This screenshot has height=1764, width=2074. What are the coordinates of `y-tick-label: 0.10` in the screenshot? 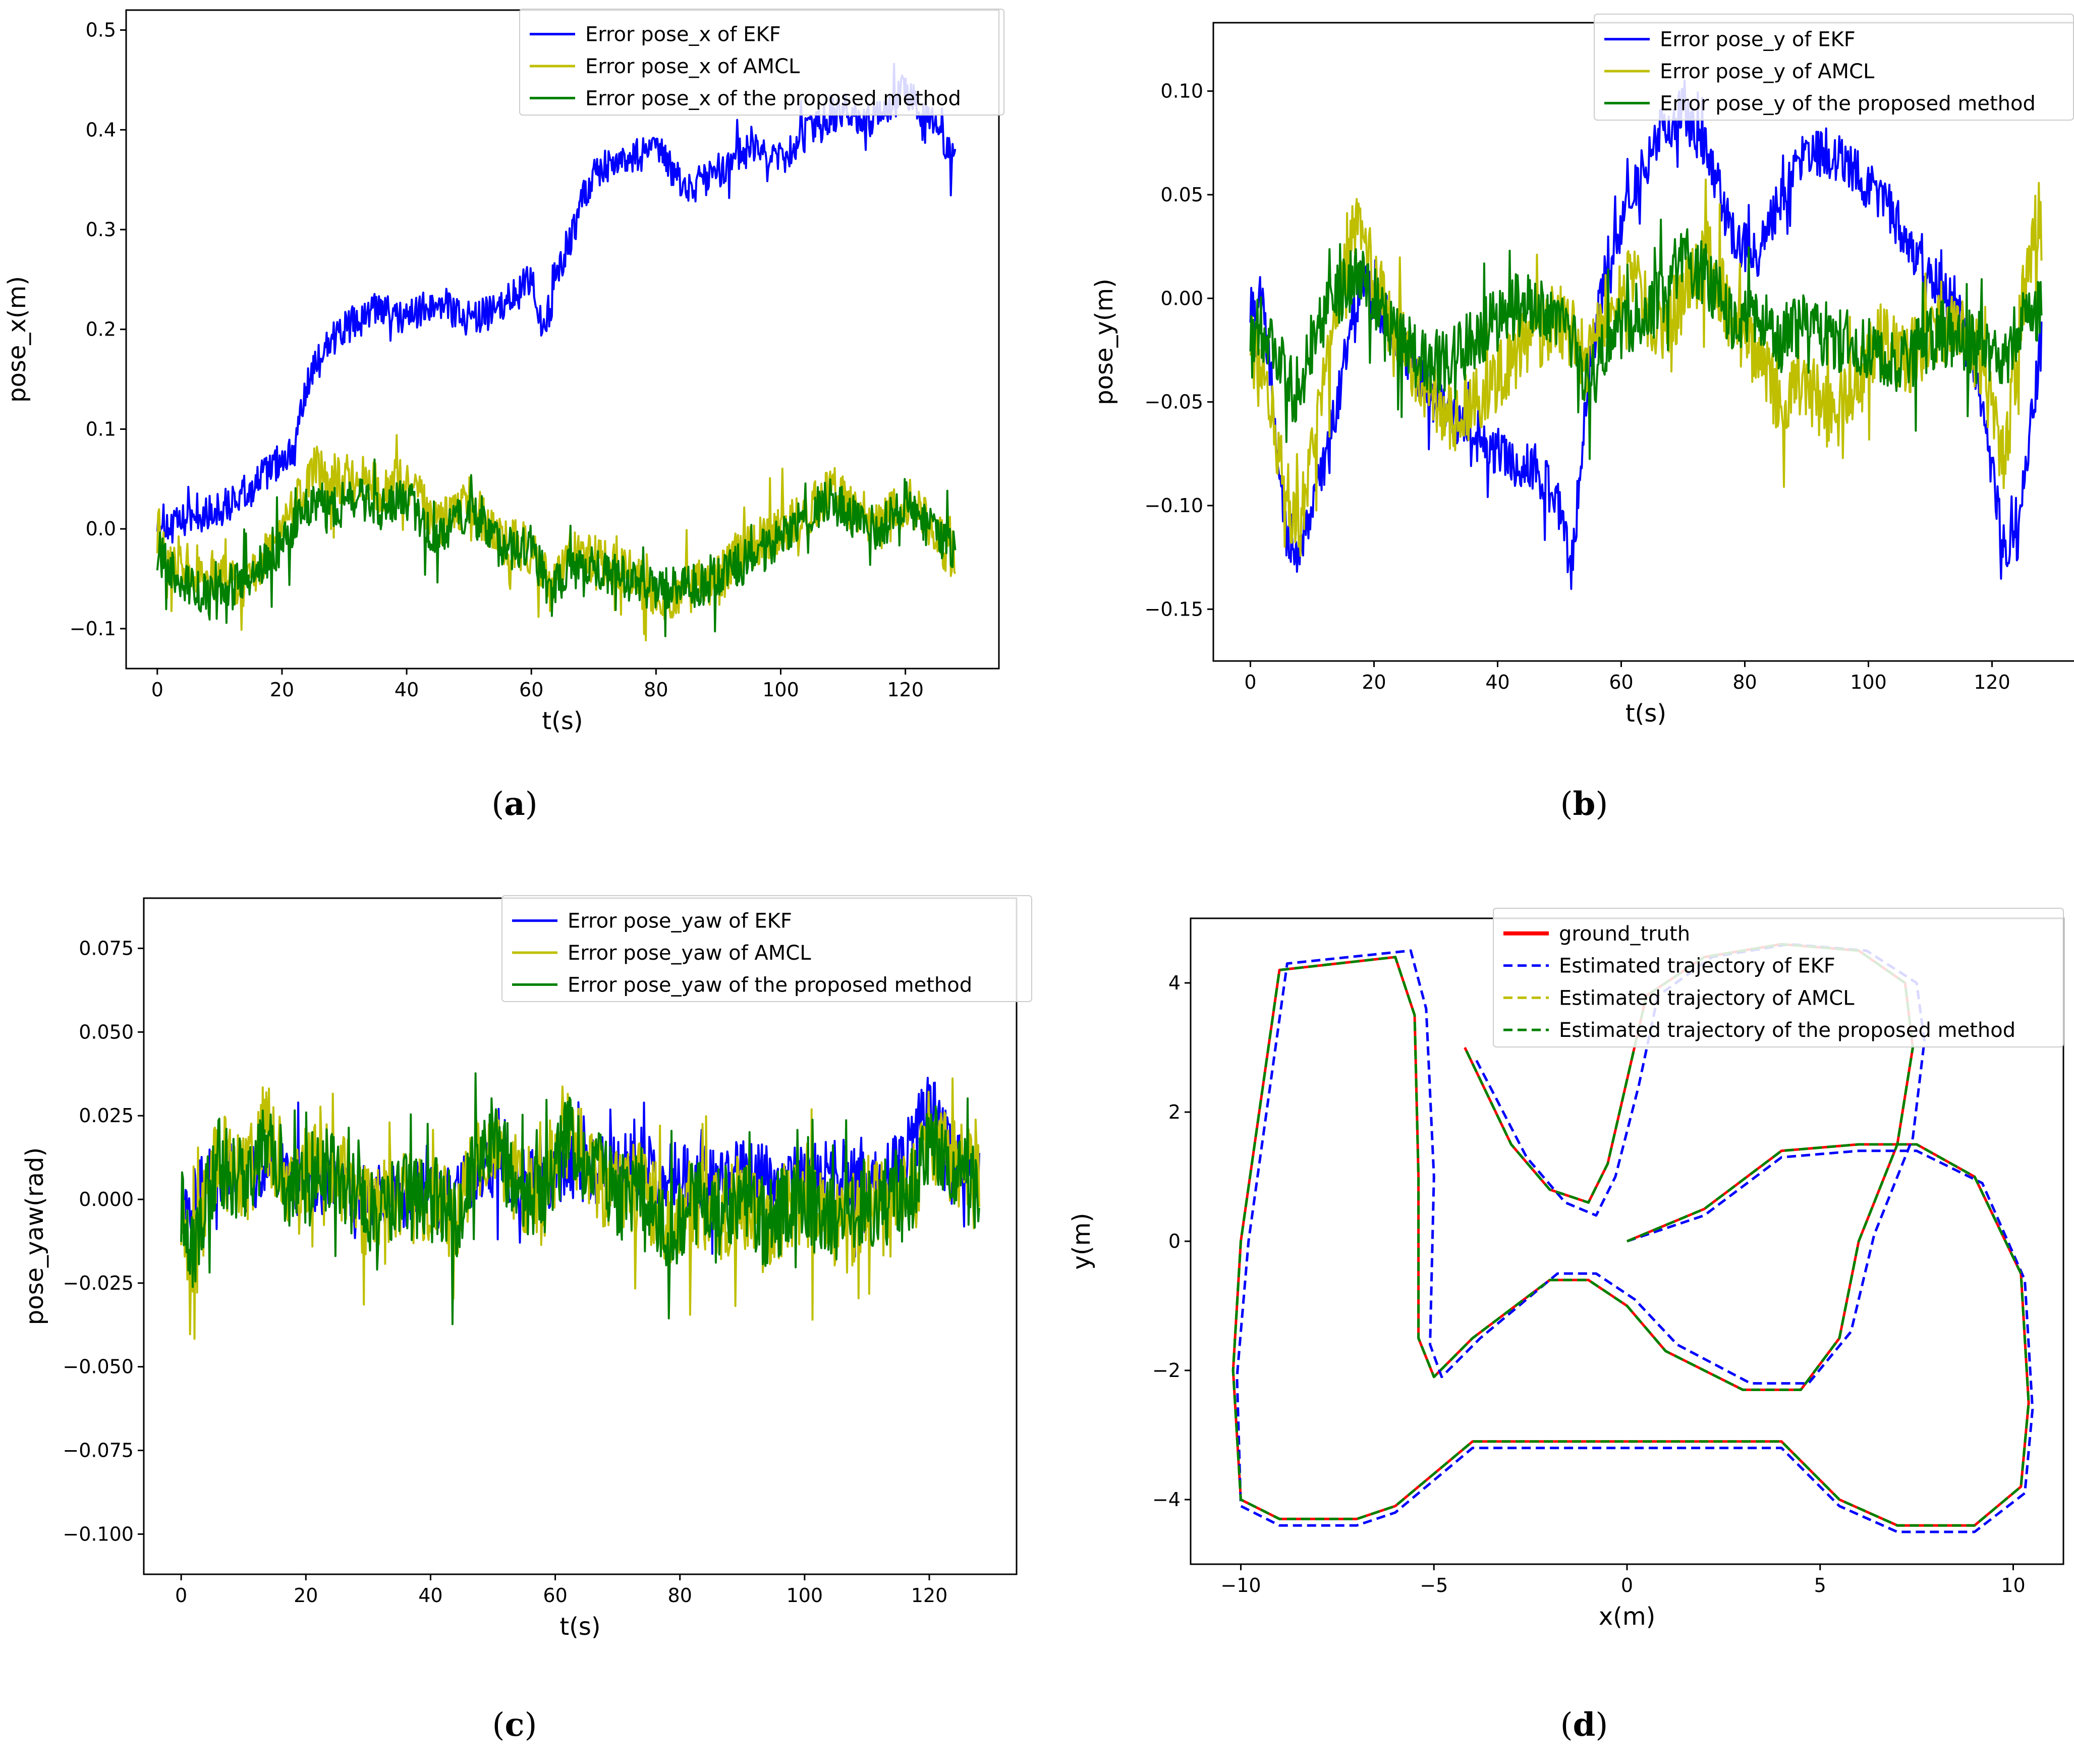 It's located at (1181, 91).